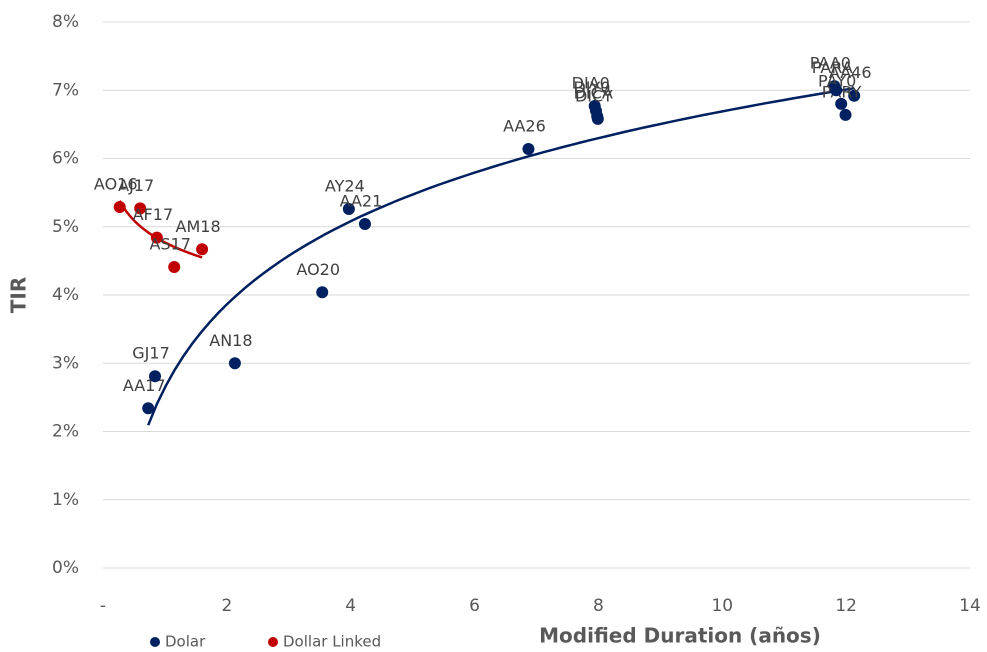 The width and height of the screenshot is (987, 652). Describe the element at coordinates (65, 432) in the screenshot. I see `y-tick-label: 2%` at that location.